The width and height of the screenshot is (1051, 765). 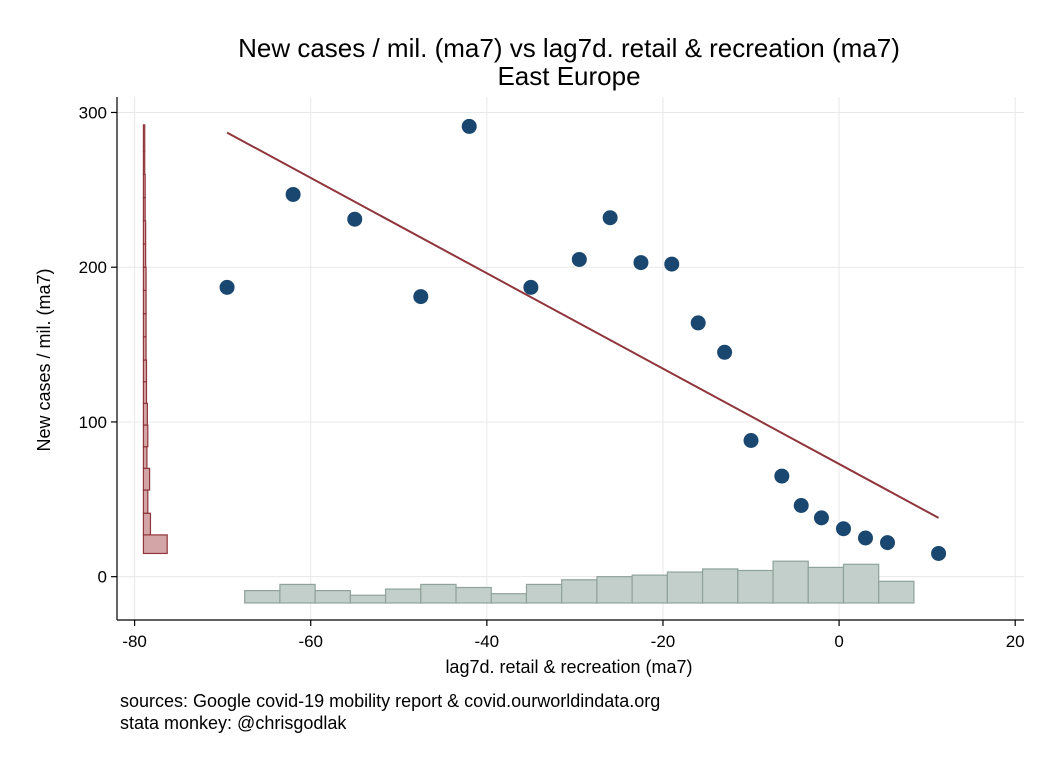 I want to click on author-note: stata monkey: @chrisgodlak, so click(x=233, y=723).